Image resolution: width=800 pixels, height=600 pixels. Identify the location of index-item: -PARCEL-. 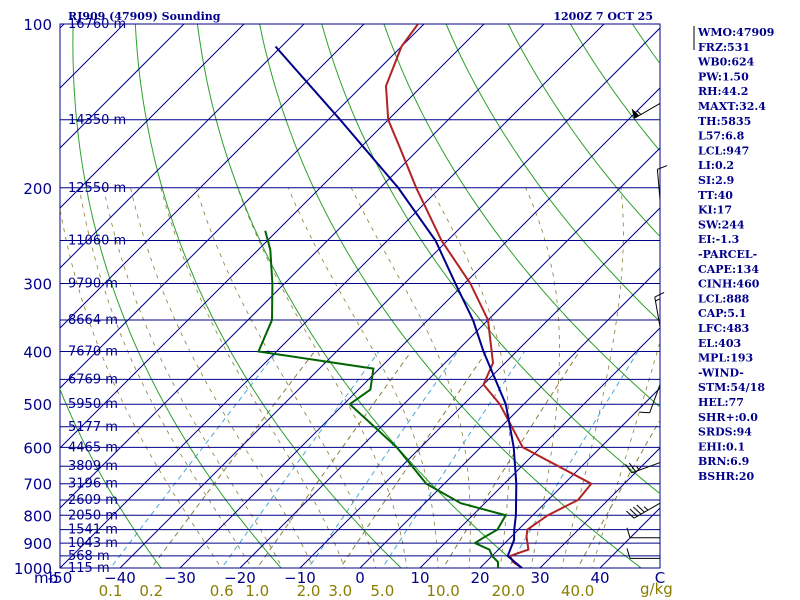
(727, 254).